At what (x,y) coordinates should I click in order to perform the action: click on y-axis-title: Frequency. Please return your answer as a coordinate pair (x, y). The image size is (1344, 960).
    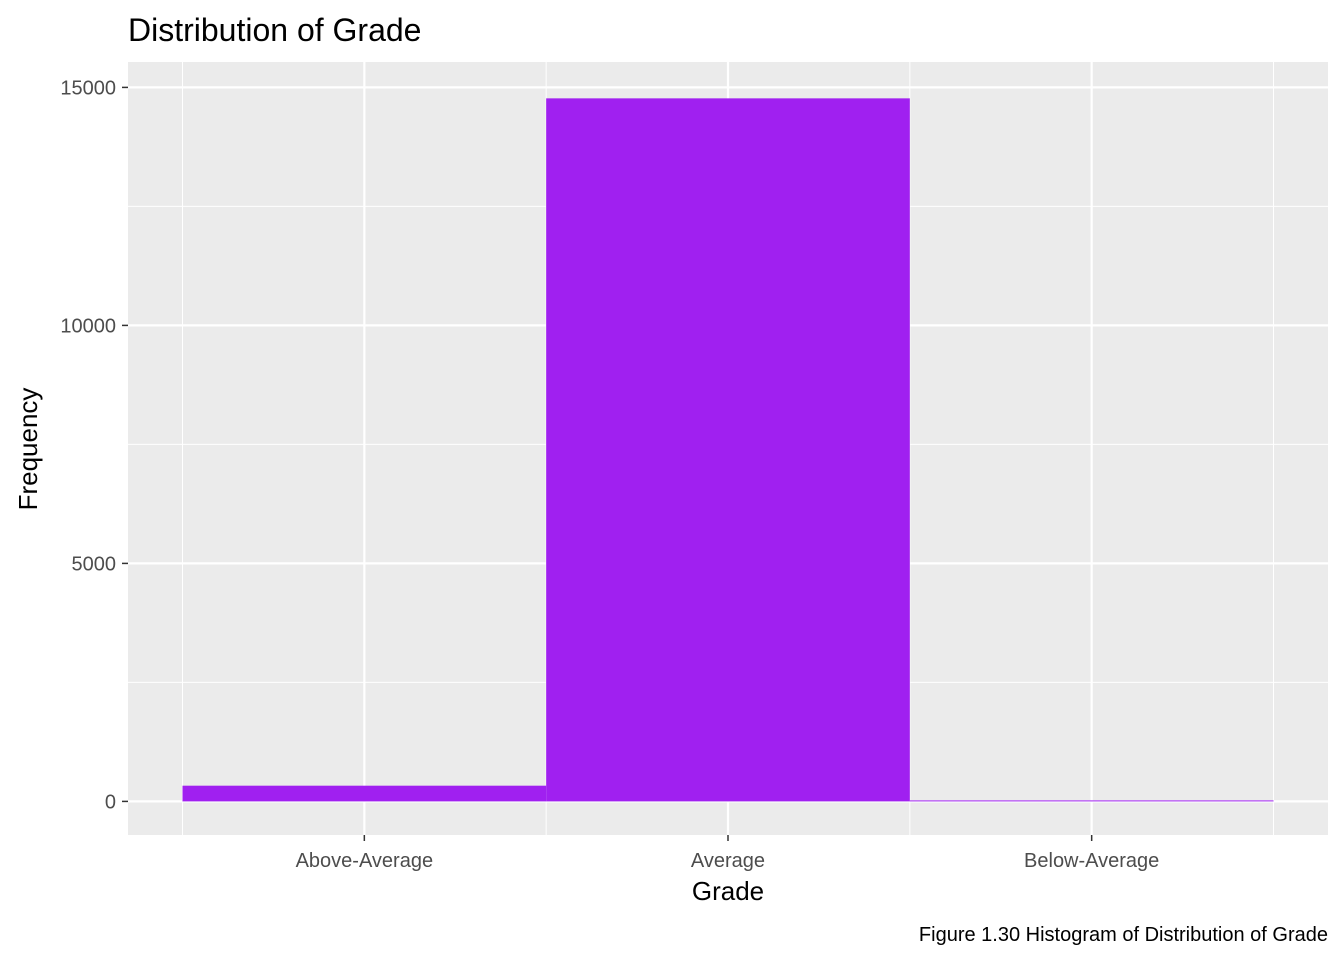
    Looking at the image, I should click on (28, 449).